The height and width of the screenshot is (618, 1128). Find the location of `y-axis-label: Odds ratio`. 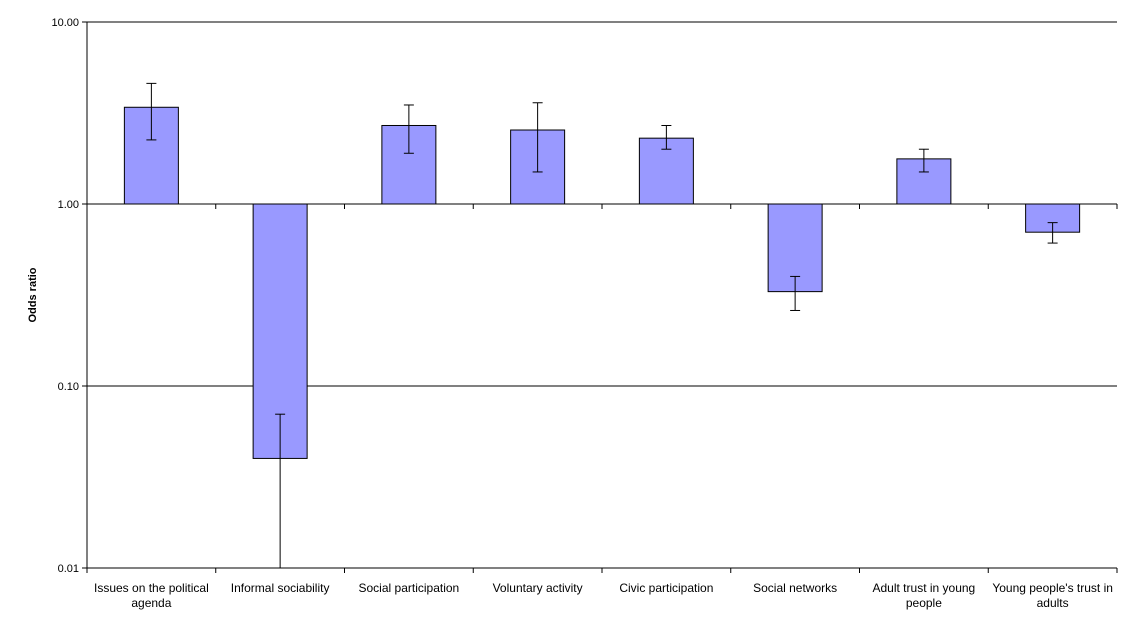

y-axis-label: Odds ratio is located at coordinates (33, 294).